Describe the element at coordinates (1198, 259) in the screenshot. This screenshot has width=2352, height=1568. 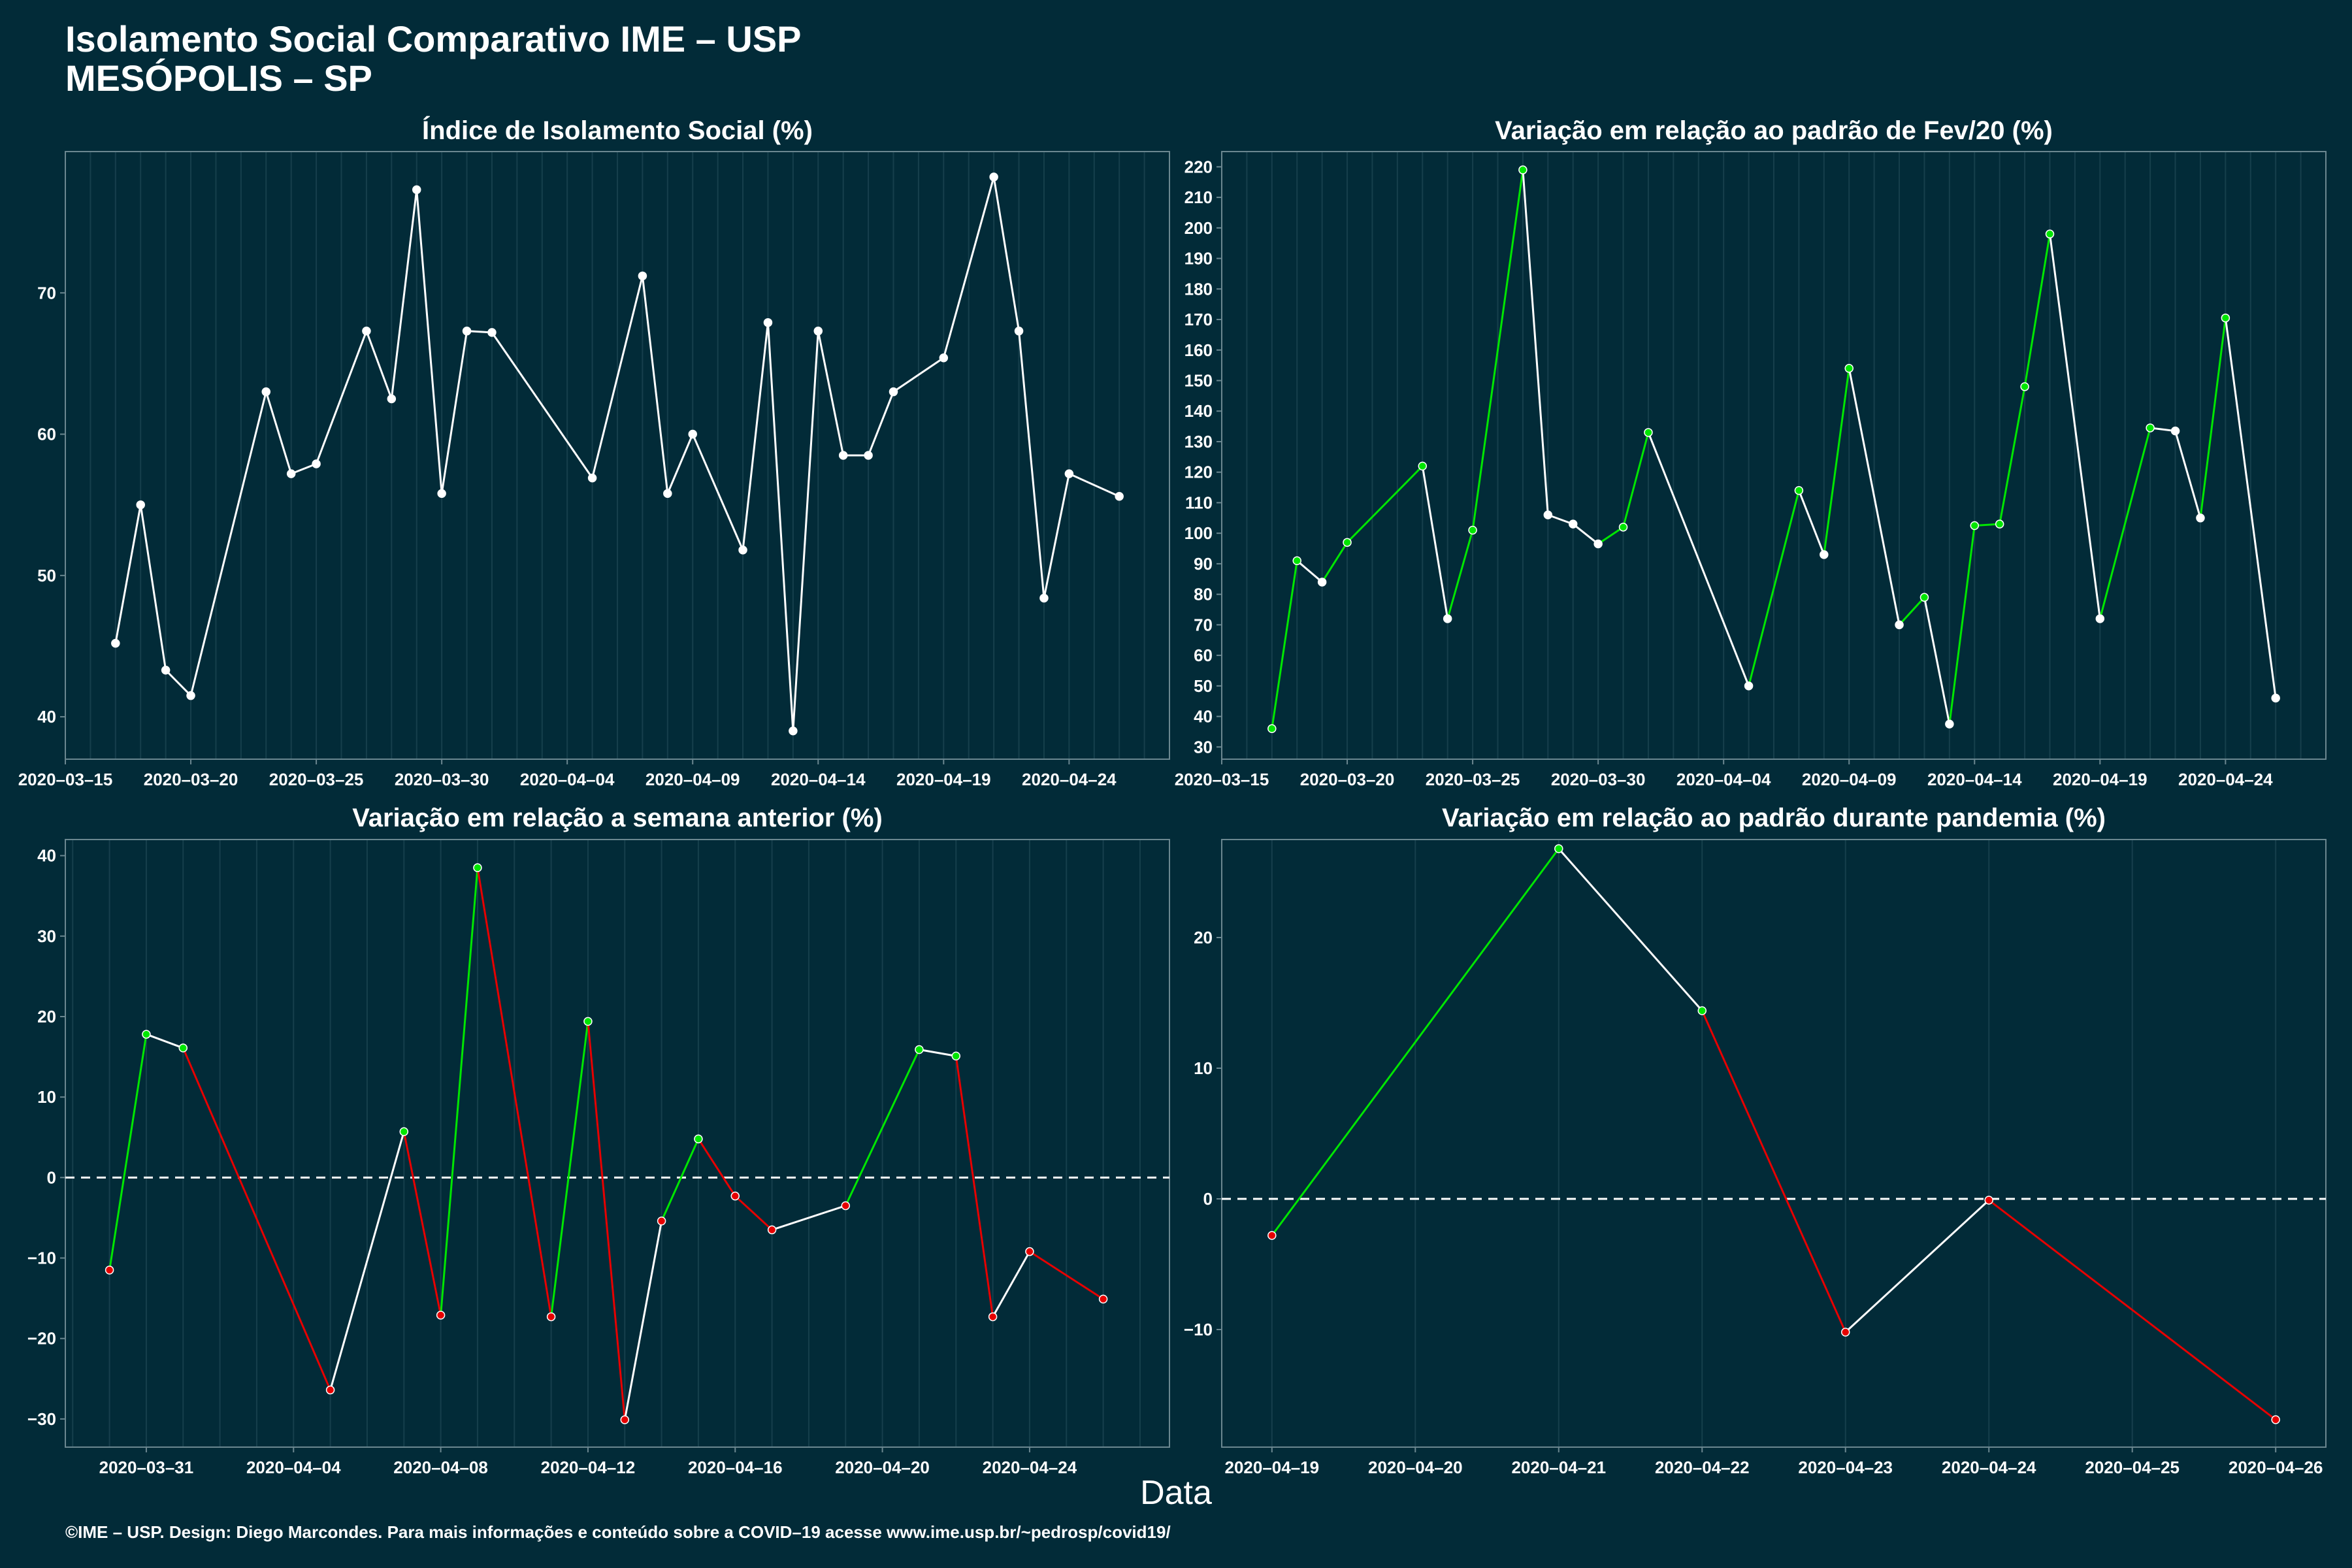
I see `y-tick-label: 190` at that location.